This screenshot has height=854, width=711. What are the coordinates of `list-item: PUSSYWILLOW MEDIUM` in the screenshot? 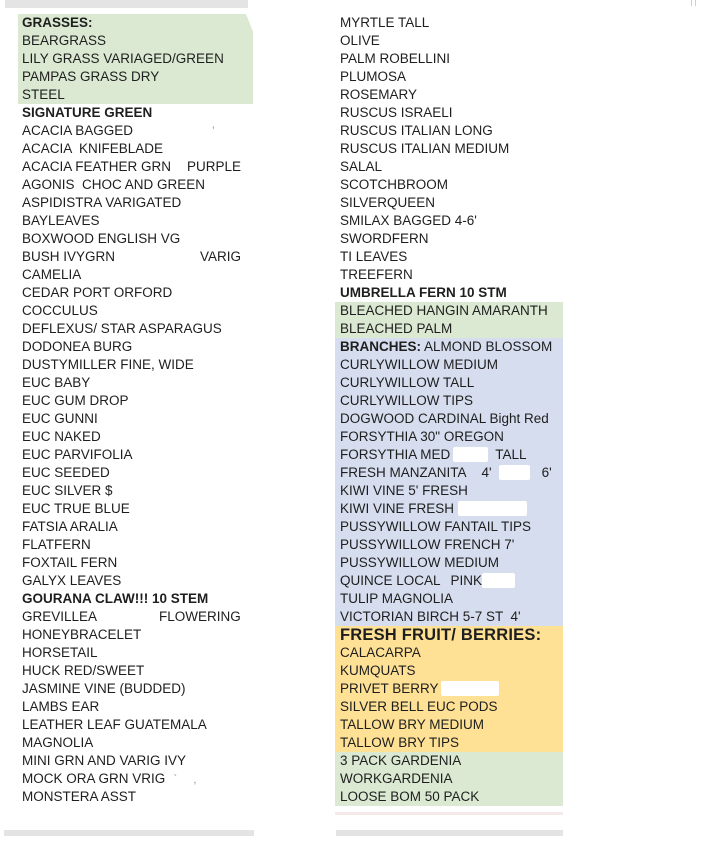 It's located at (449, 563).